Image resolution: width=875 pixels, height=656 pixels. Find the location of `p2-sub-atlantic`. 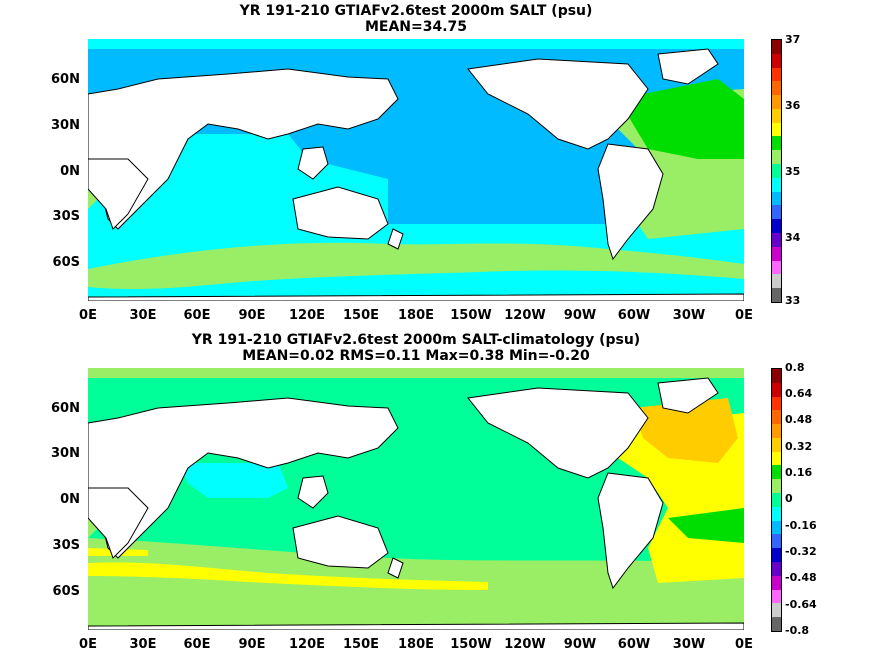

p2-sub-atlantic is located at coordinates (706, 525).